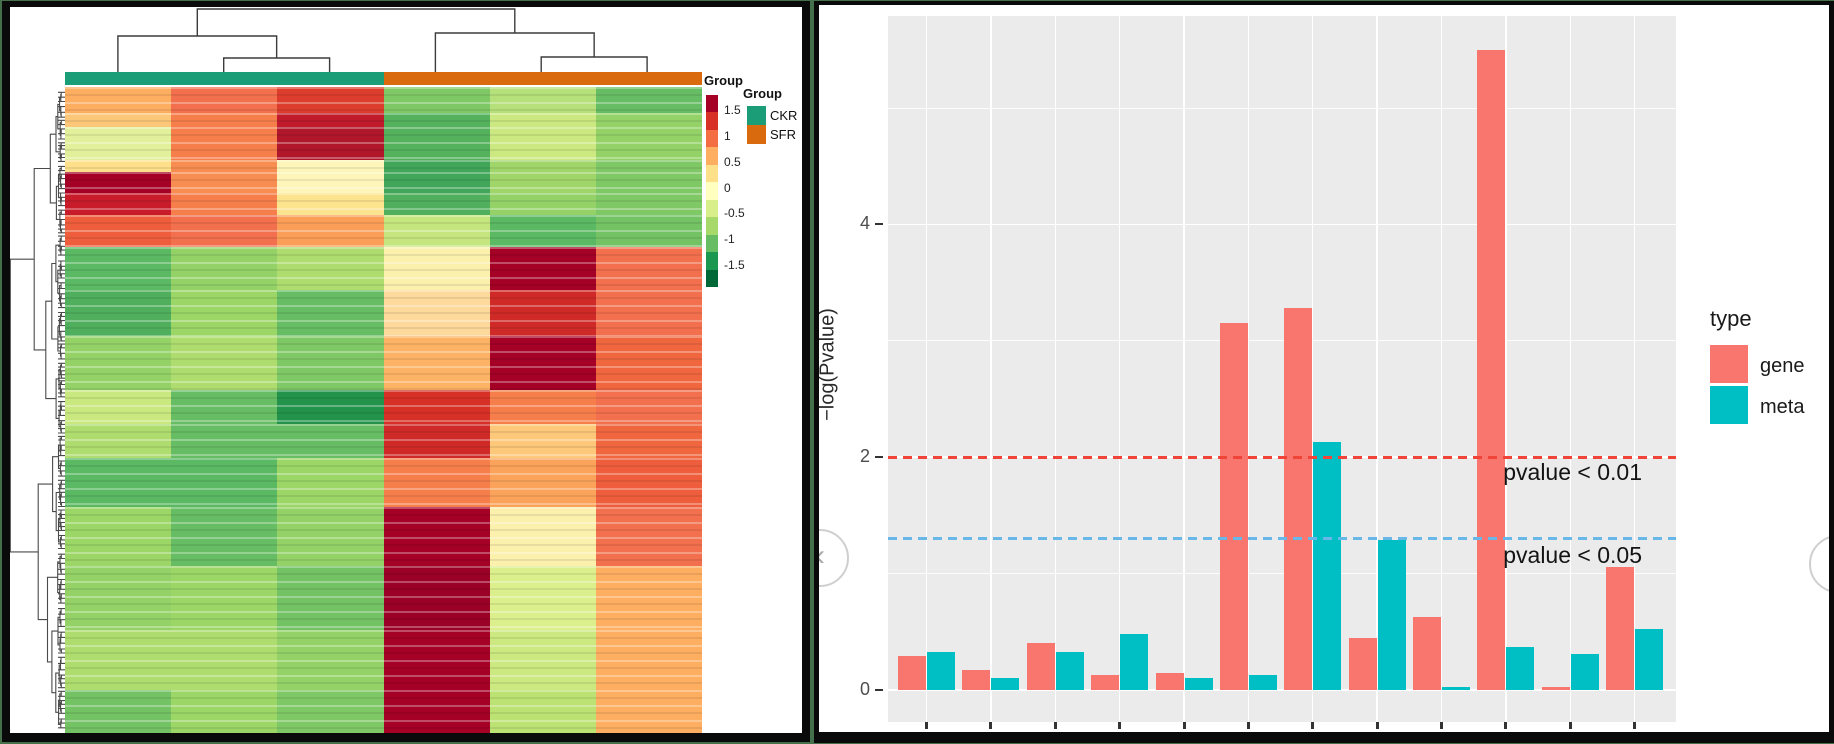 The height and width of the screenshot is (744, 1834). What do you see at coordinates (864, 456) in the screenshot?
I see `y-tick-label: 2` at bounding box center [864, 456].